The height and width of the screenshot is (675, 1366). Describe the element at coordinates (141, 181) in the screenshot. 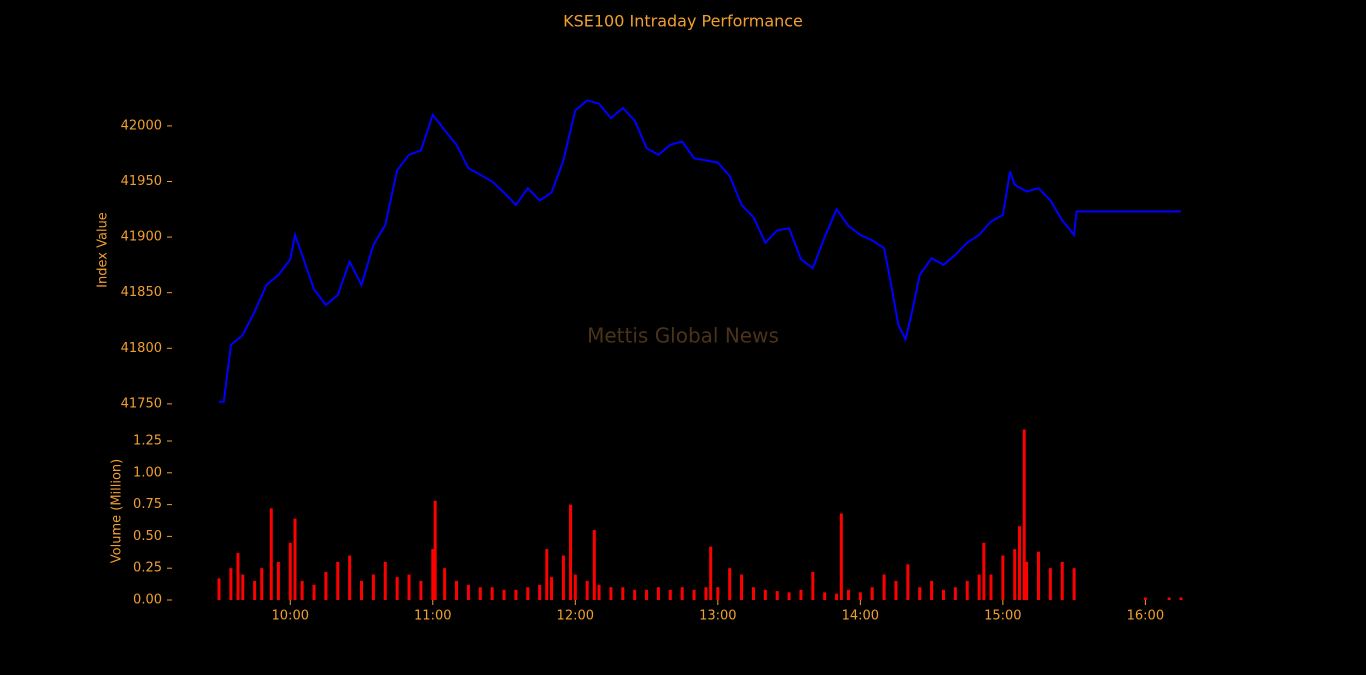

I see `y-tick-label: 41950` at that location.